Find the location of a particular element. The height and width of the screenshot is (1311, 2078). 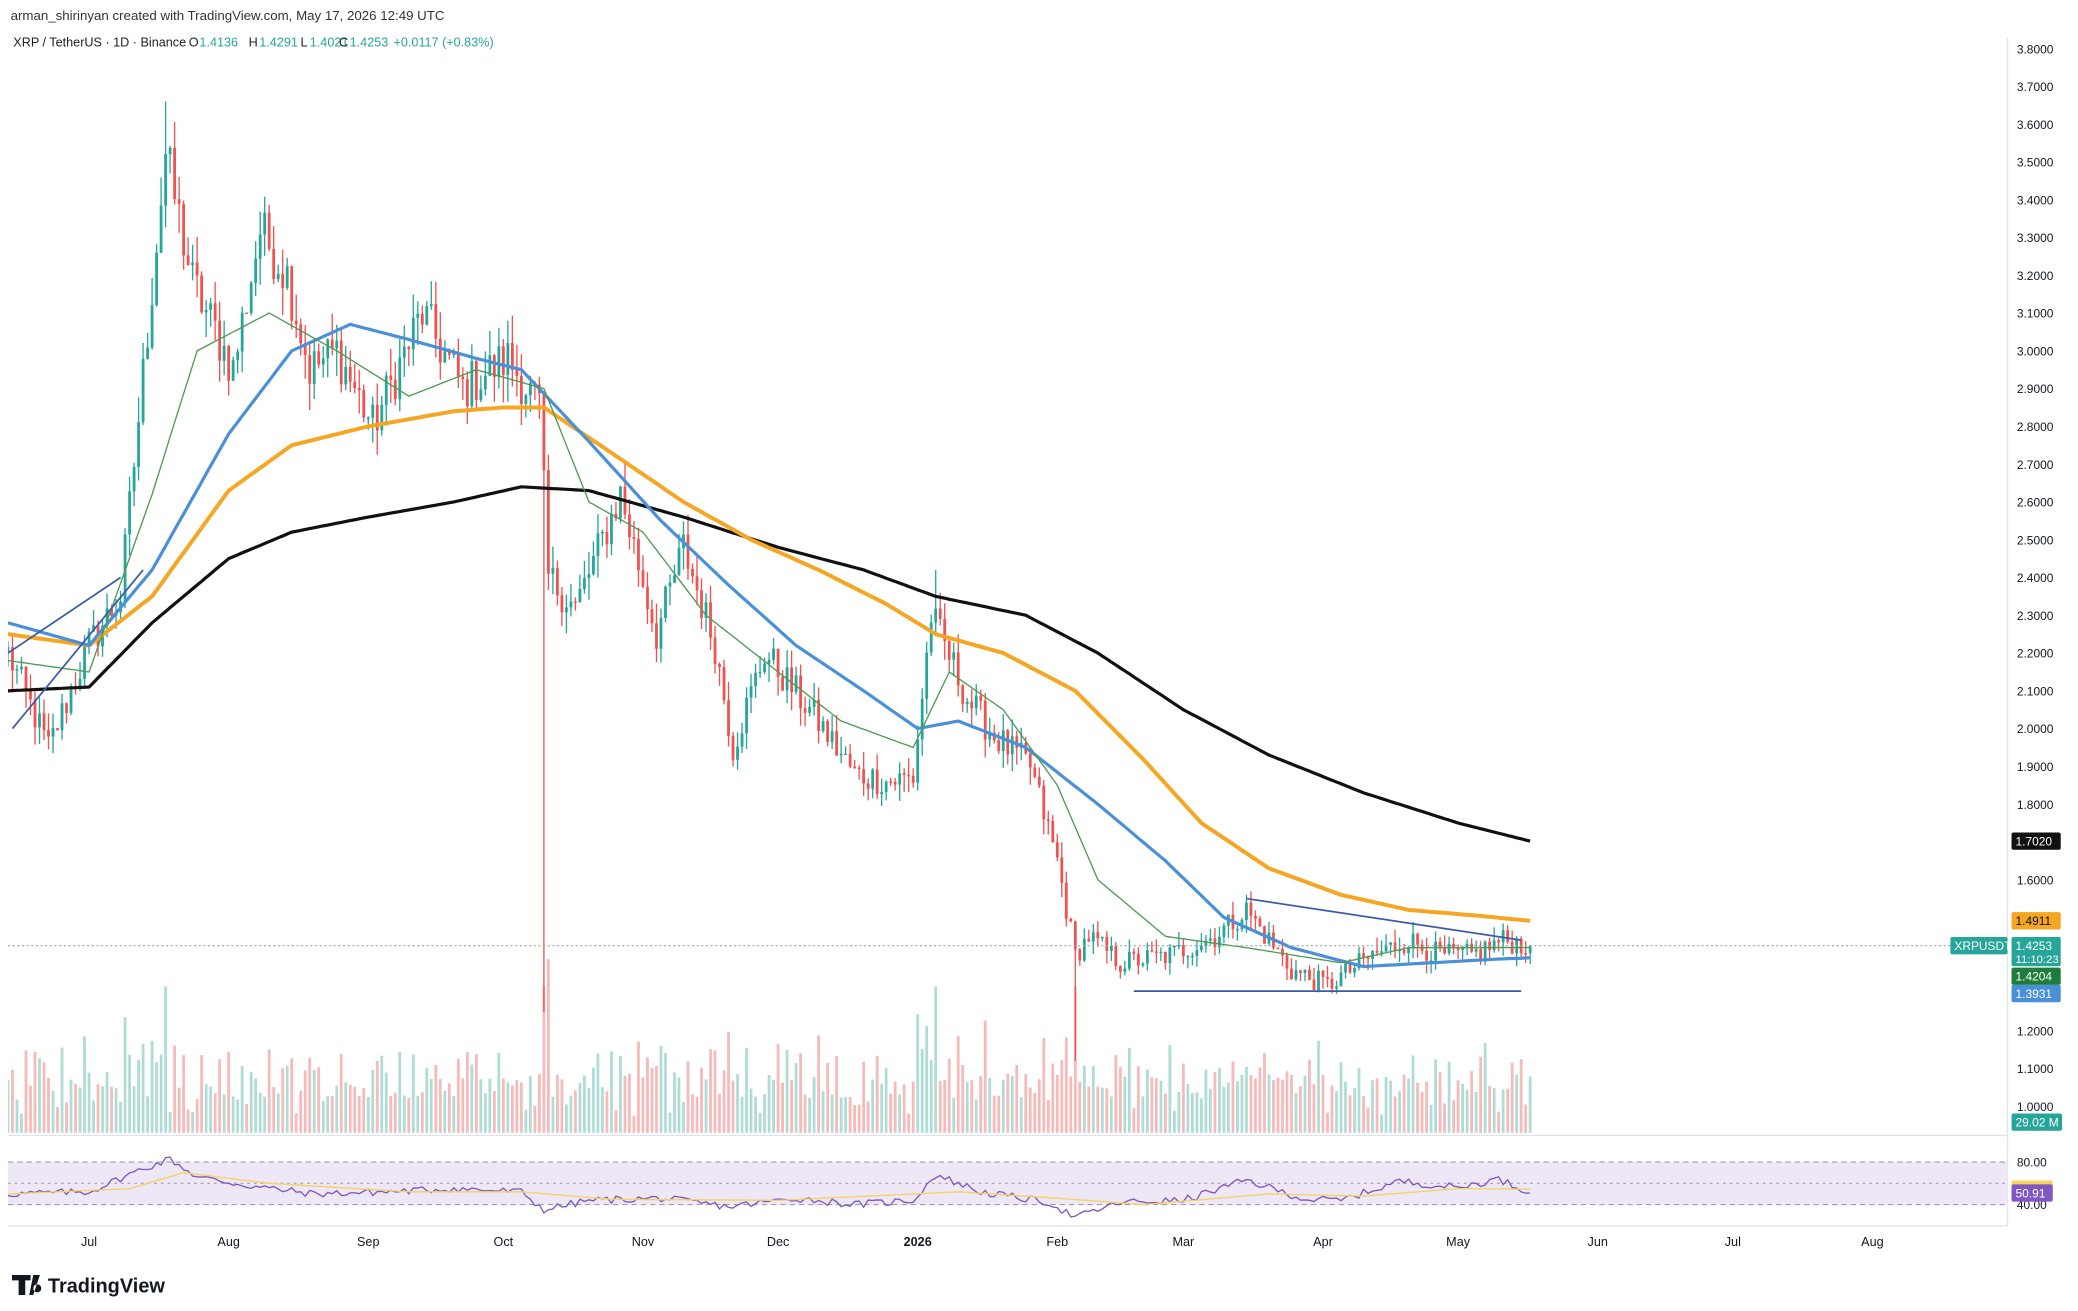

price-tick-label: 3.6000 is located at coordinates (2035, 125).